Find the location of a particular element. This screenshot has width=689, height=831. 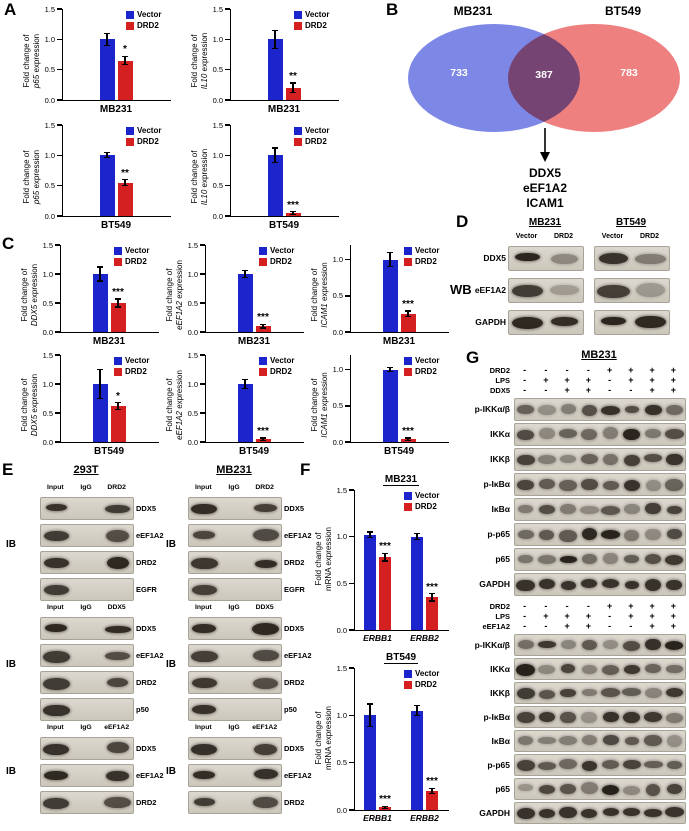

legend-swatch-drd2 is located at coordinates (263, 262).